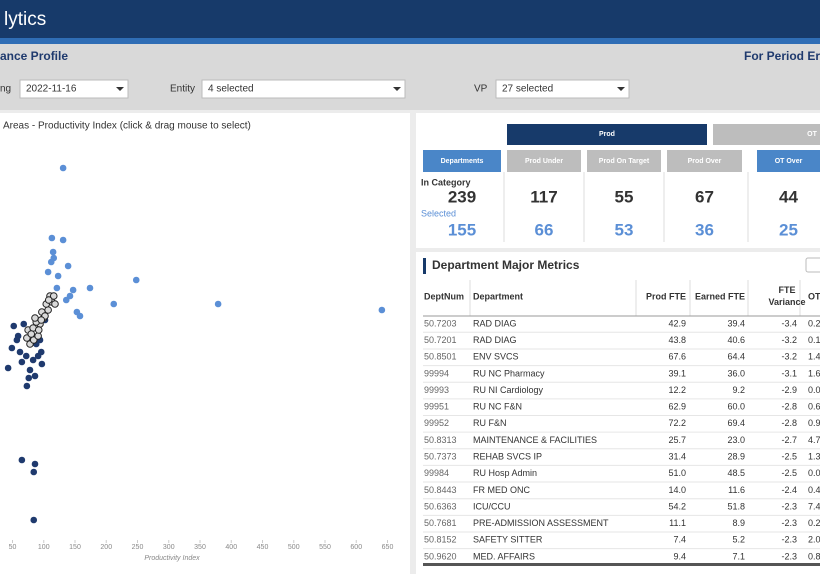  Describe the element at coordinates (677, 440) in the screenshot. I see `cell: 25.7` at that location.